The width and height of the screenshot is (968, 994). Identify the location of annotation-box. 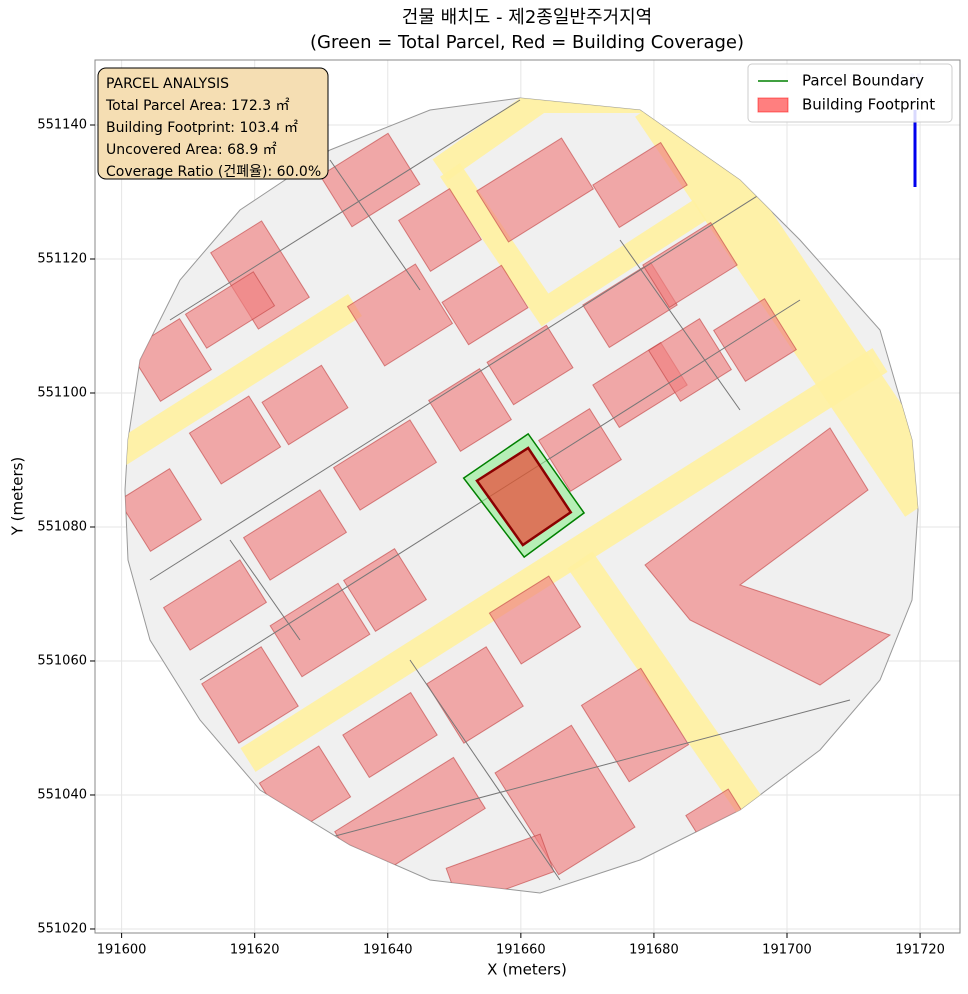
(213, 123).